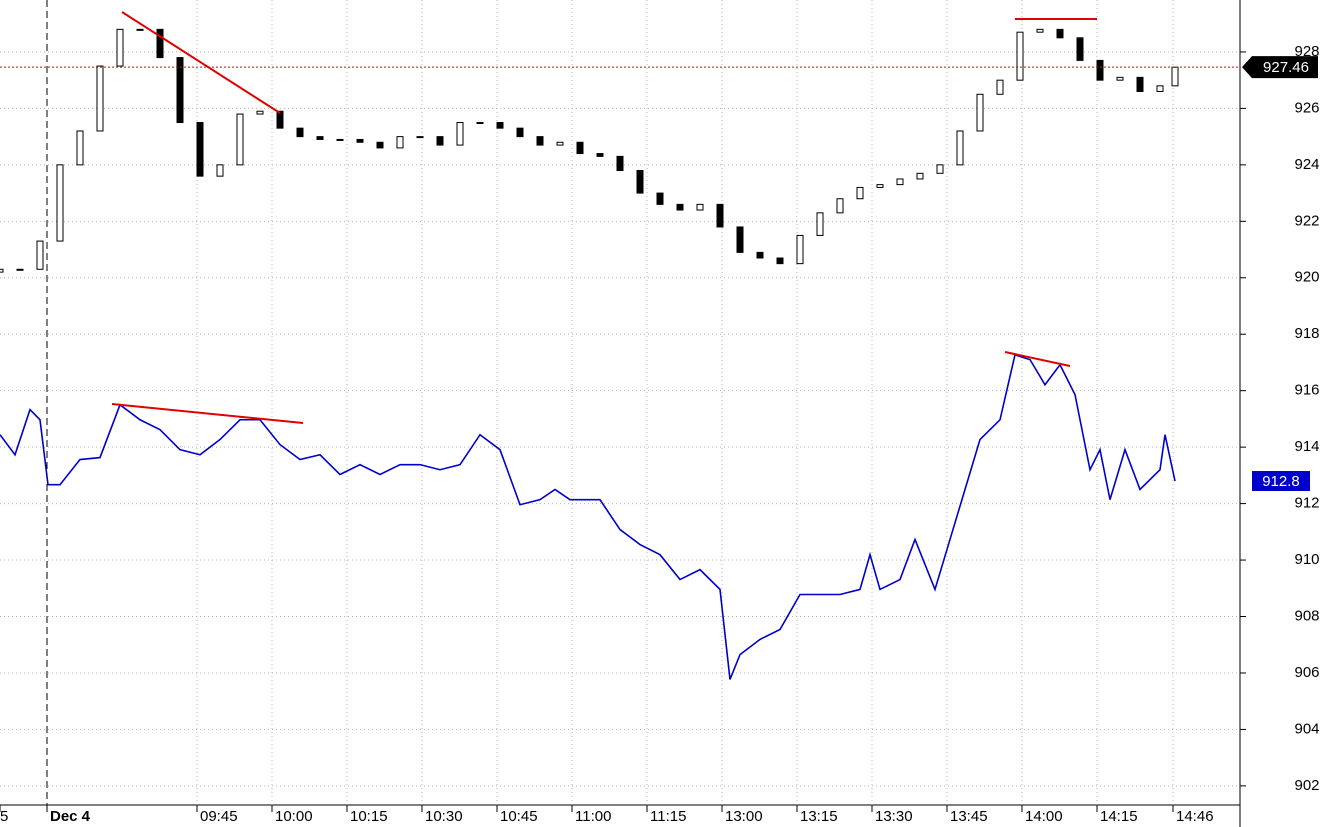 This screenshot has width=1328, height=827. I want to click on y-tick-label: 912, so click(1306, 503).